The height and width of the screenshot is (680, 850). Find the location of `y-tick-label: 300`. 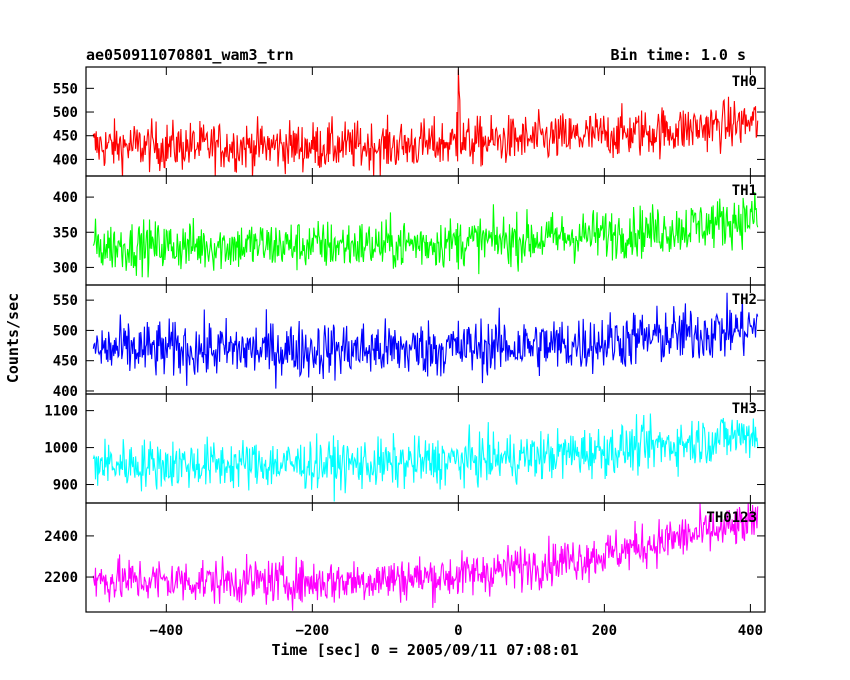

y-tick-label: 300 is located at coordinates (65, 268).